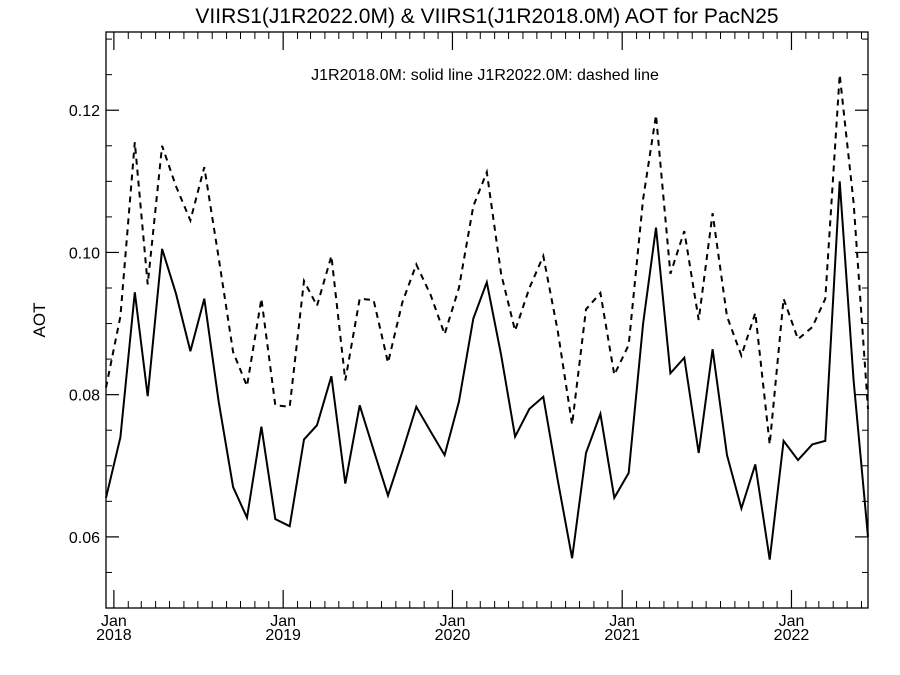 The image size is (900, 675). Describe the element at coordinates (283, 635) in the screenshot. I see `x-tick-year: 2019` at that location.